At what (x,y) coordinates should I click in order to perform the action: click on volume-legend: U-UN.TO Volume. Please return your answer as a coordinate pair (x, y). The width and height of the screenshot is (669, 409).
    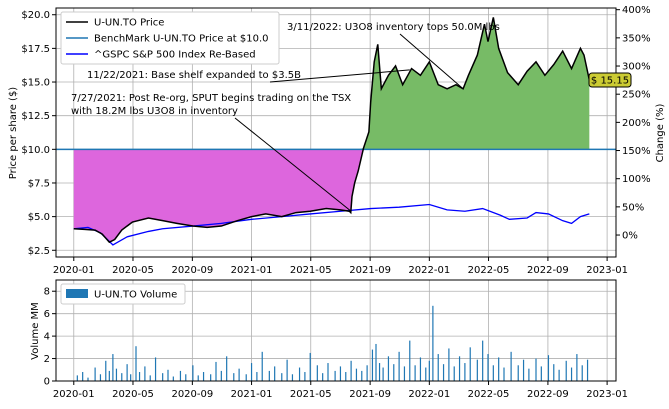
    Looking at the image, I should click on (123, 294).